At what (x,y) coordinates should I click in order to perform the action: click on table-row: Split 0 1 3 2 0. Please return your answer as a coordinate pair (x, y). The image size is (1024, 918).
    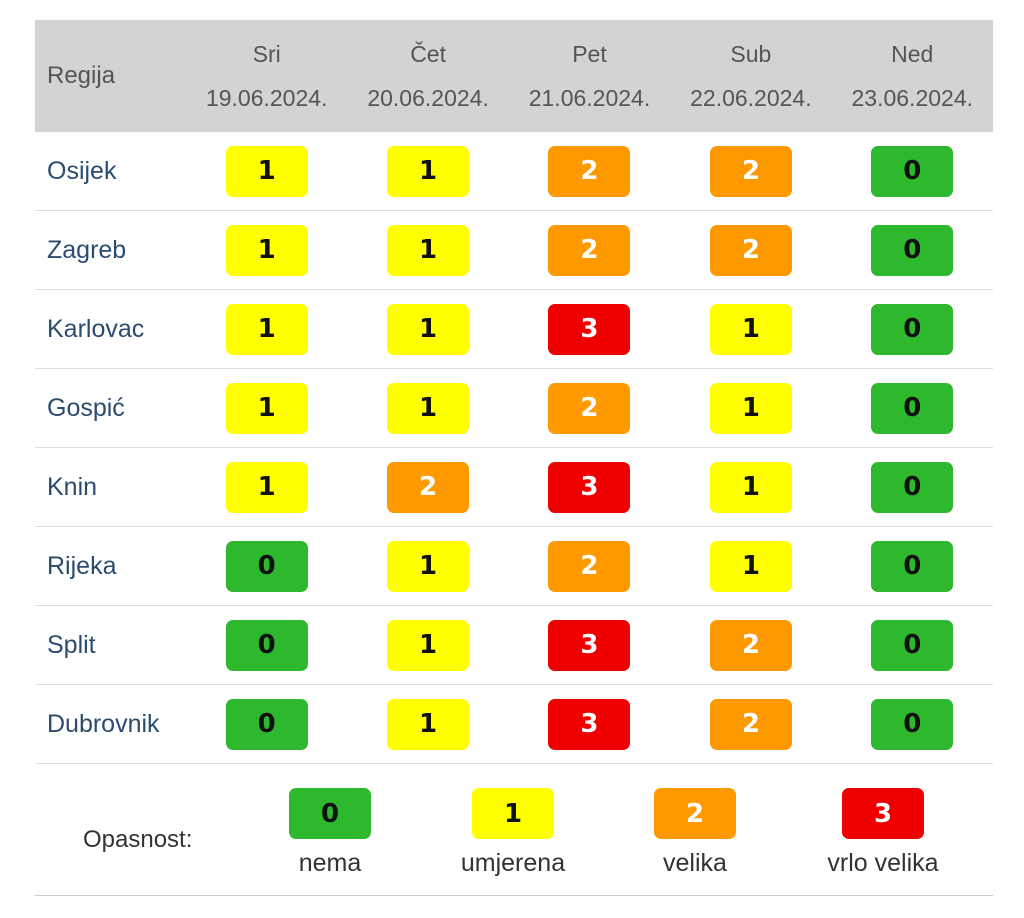
    Looking at the image, I should click on (514, 645).